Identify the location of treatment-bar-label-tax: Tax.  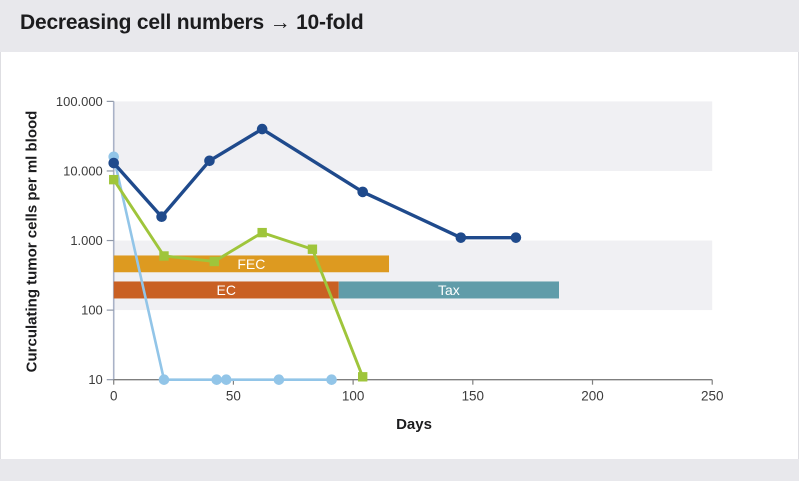
(449, 290).